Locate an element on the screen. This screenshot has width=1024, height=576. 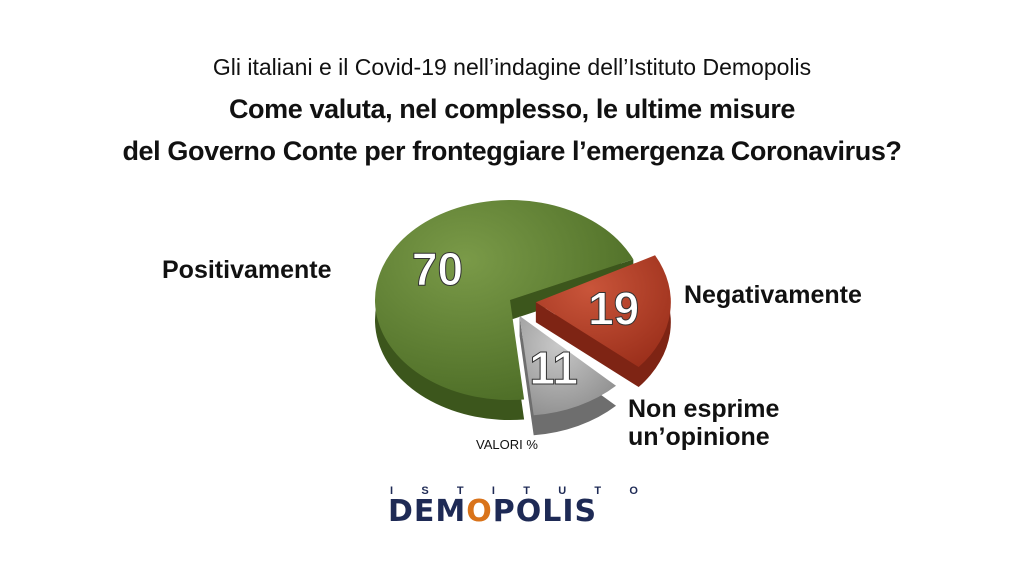
slice-label-positive: Positivamente is located at coordinates (247, 270).